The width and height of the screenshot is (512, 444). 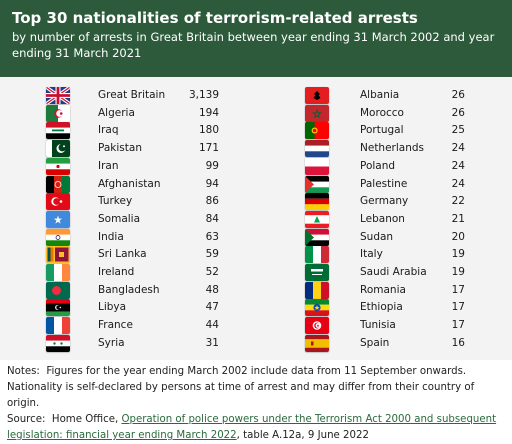 What do you see at coordinates (317, 95) in the screenshot?
I see `albania-flag-icon` at bounding box center [317, 95].